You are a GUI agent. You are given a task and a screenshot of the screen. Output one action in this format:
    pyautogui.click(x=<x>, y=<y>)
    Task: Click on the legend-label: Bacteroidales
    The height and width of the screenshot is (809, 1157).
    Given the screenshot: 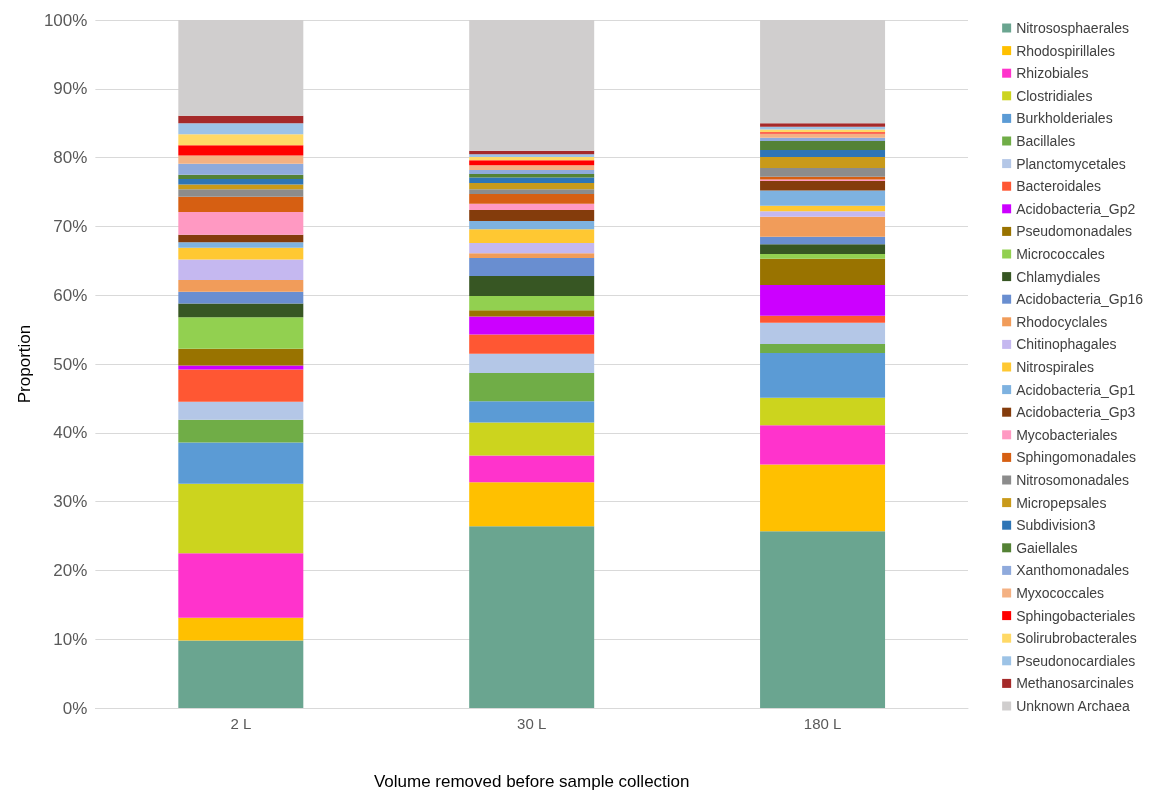 What is the action you would take?
    pyautogui.click(x=1058, y=186)
    